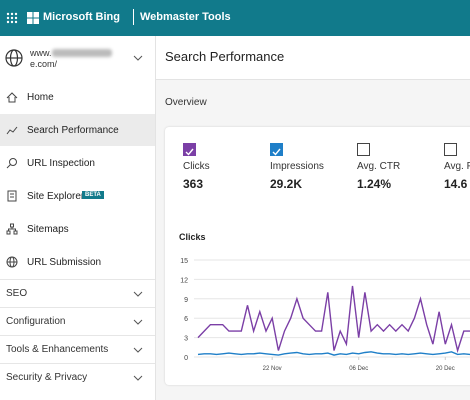 Image resolution: width=470 pixels, height=400 pixels. Describe the element at coordinates (193, 184) in the screenshot. I see `metric-value: 363` at that location.